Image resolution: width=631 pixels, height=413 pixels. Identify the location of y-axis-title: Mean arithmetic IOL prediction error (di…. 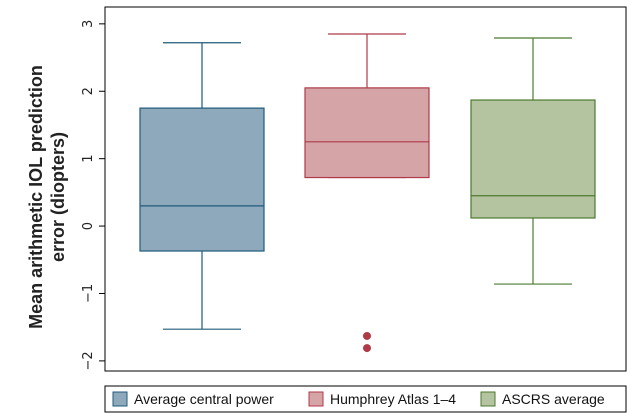
(47, 197).